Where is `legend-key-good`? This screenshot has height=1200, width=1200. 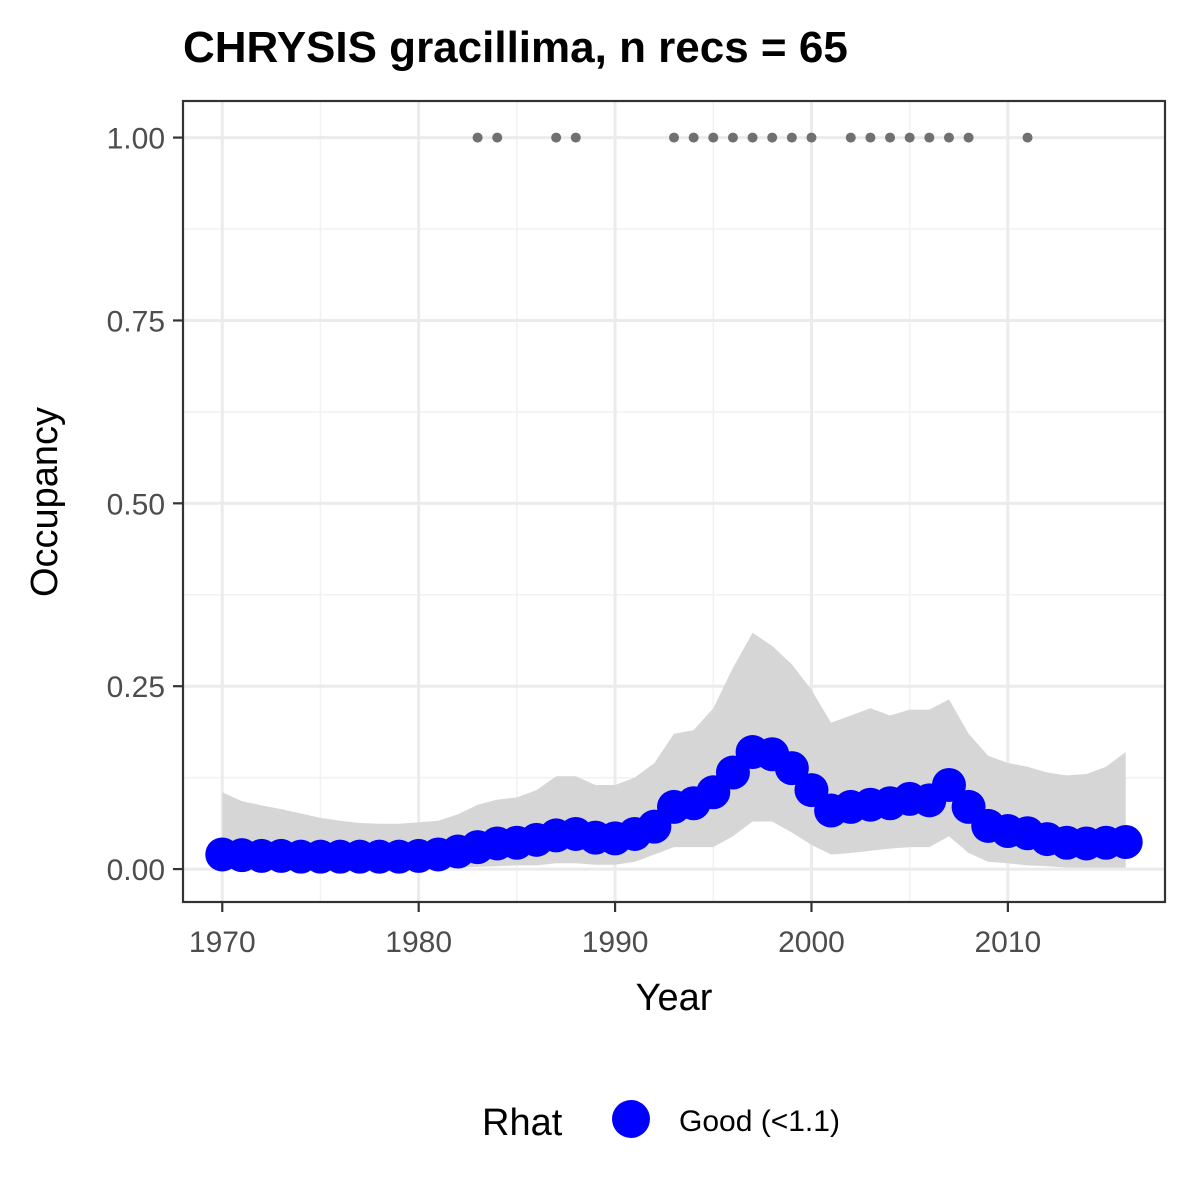
legend-key-good is located at coordinates (631, 1119).